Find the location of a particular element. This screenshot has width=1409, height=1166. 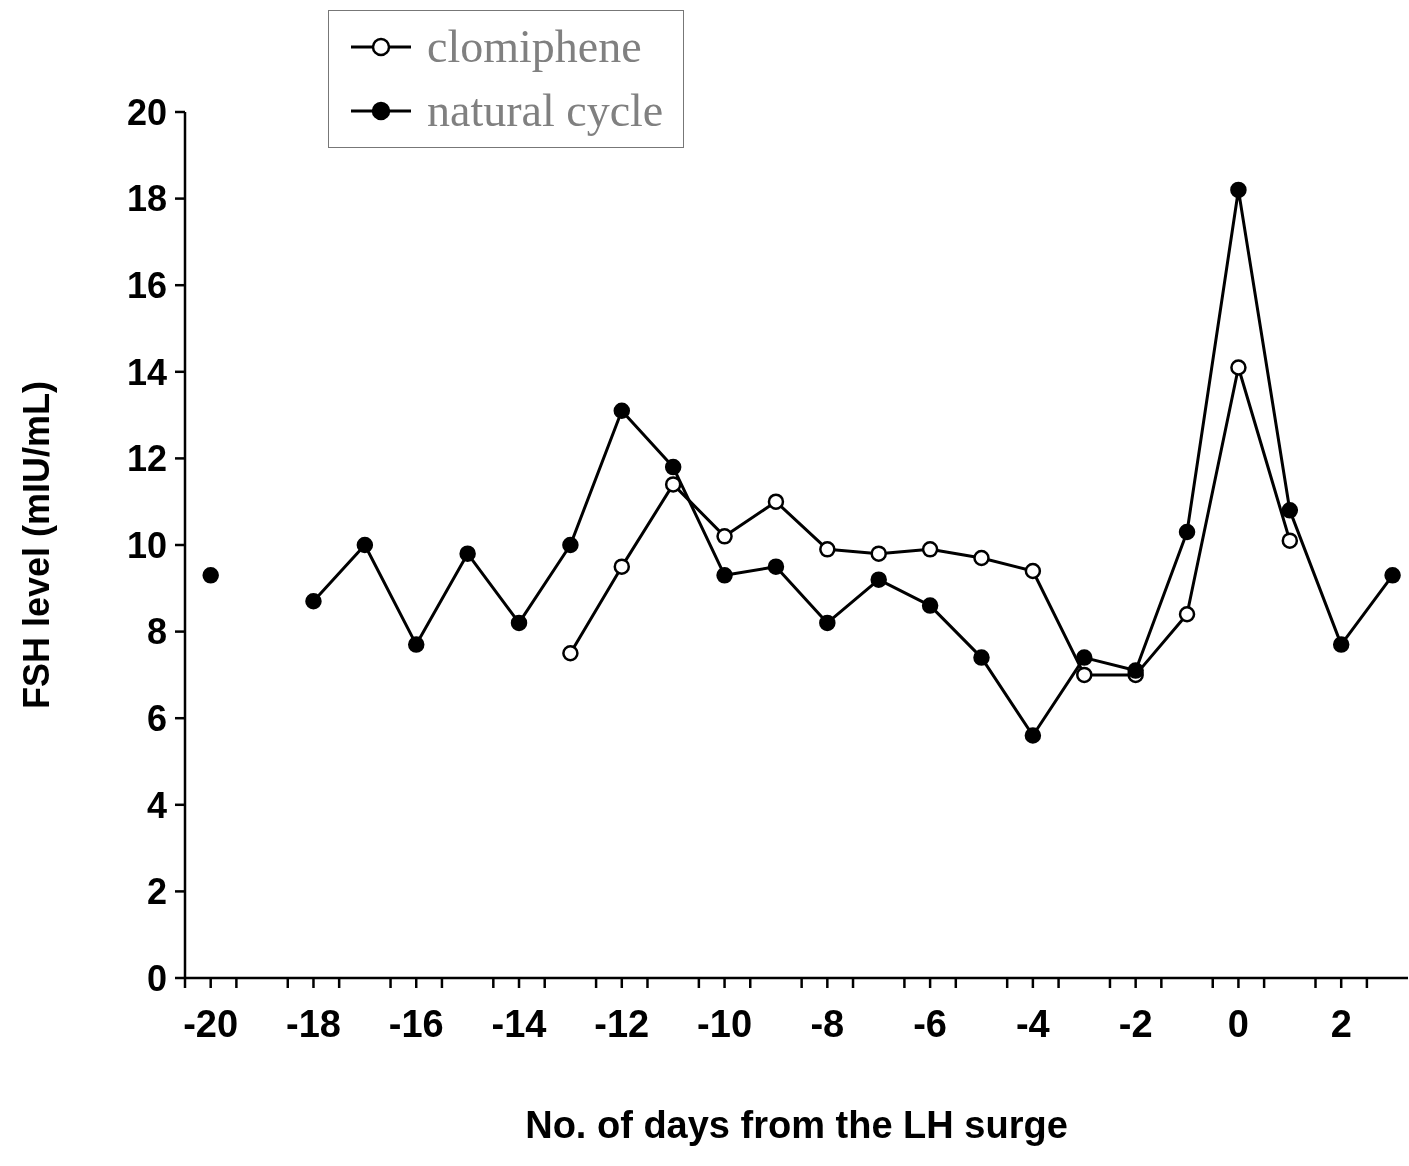

y-tick-label: 14 is located at coordinates (146, 372).